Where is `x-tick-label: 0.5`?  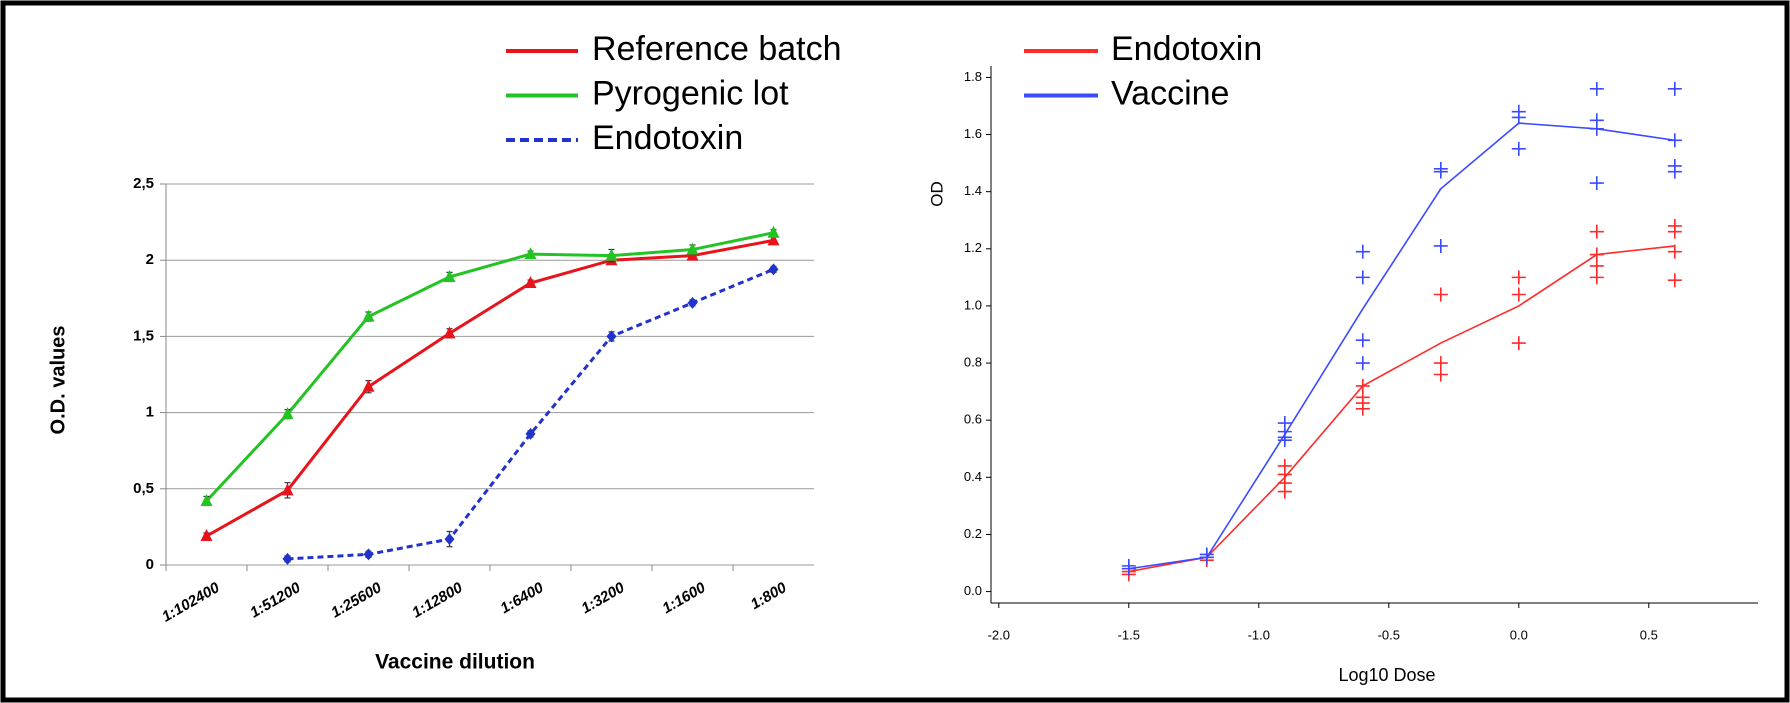 x-tick-label: 0.5 is located at coordinates (1649, 634).